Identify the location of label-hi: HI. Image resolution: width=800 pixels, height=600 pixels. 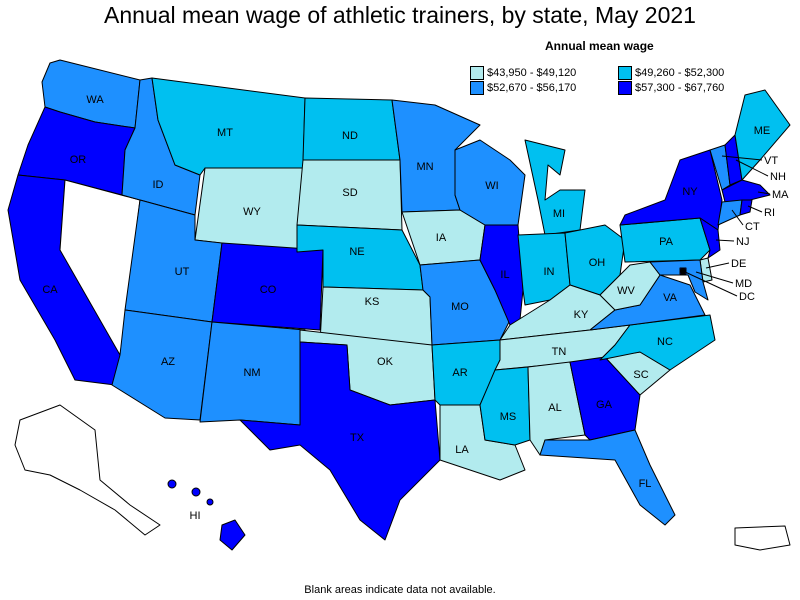
(195, 516).